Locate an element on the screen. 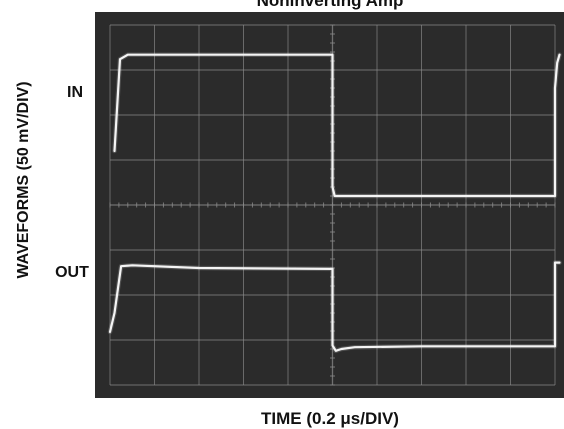  chart-title: Noninverting Amp is located at coordinates (330, 5).